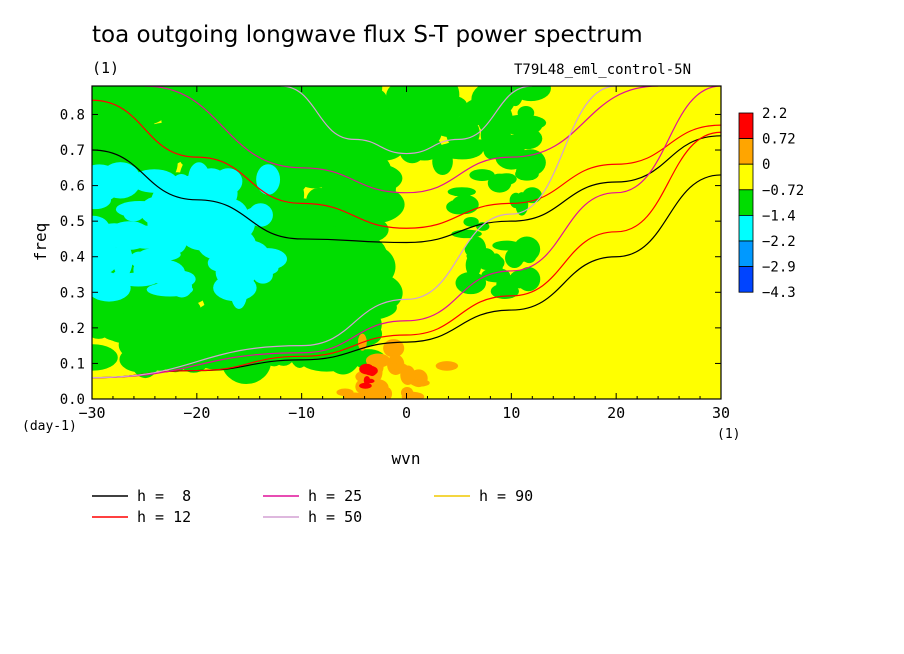  Describe the element at coordinates (779, 293) in the screenshot. I see `colorbar-label: −4.3` at that location.